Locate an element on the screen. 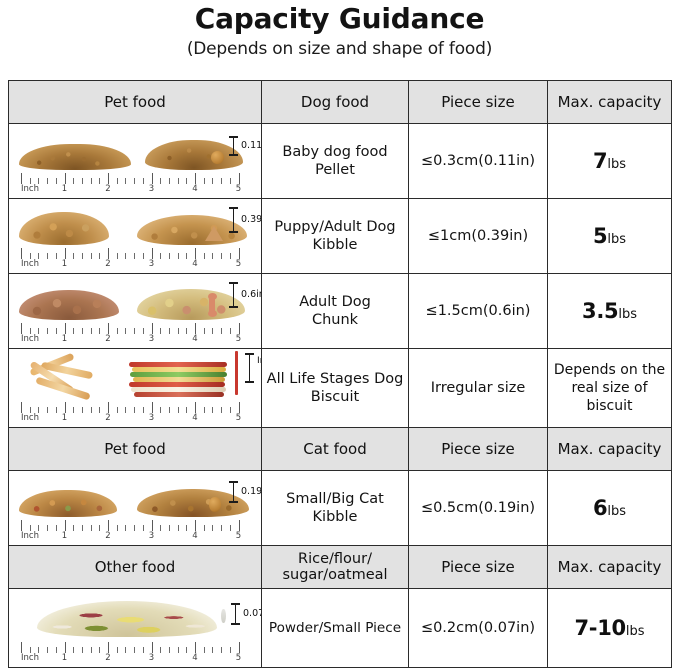 Image resolution: width=679 pixels, height=668 pixels. capacity-value: 3.5 is located at coordinates (600, 311).